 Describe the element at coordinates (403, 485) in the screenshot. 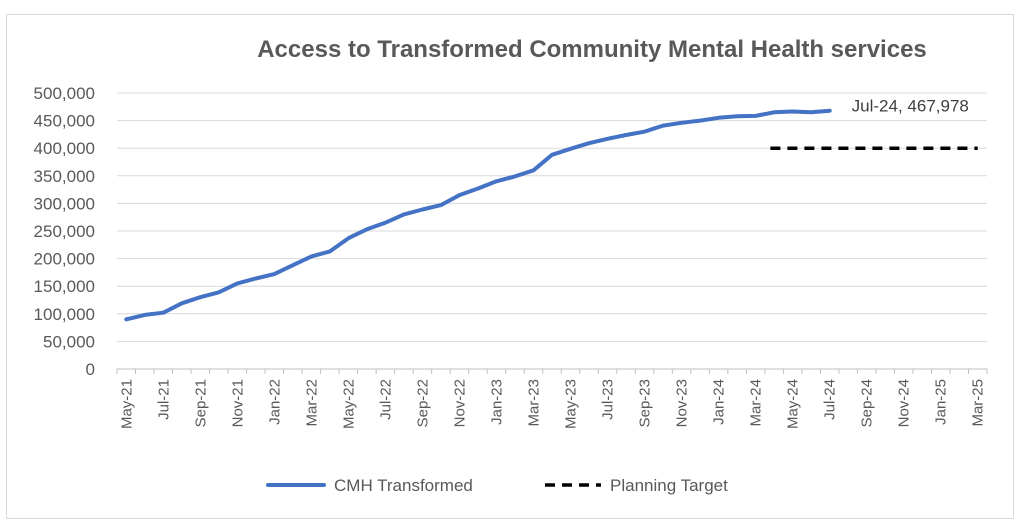

I see `legend-label: CMH Transformed` at that location.